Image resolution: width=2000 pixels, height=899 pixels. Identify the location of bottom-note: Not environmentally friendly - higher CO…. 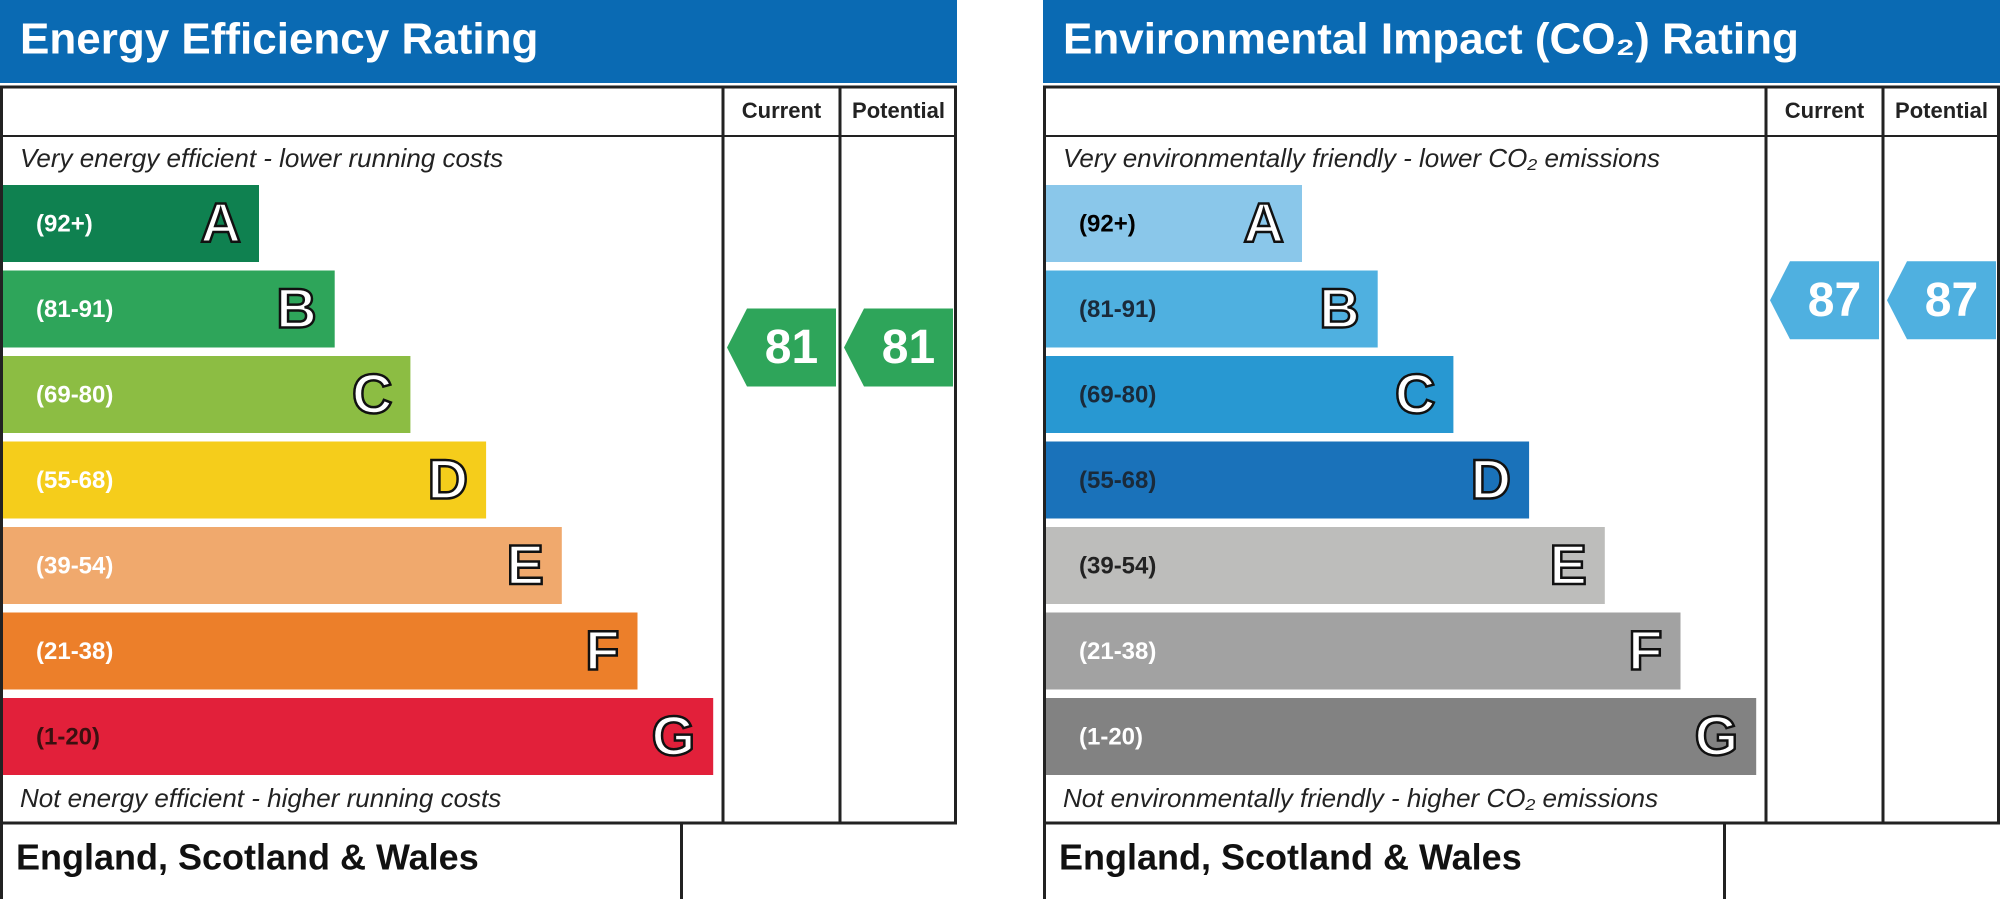
(1360, 798).